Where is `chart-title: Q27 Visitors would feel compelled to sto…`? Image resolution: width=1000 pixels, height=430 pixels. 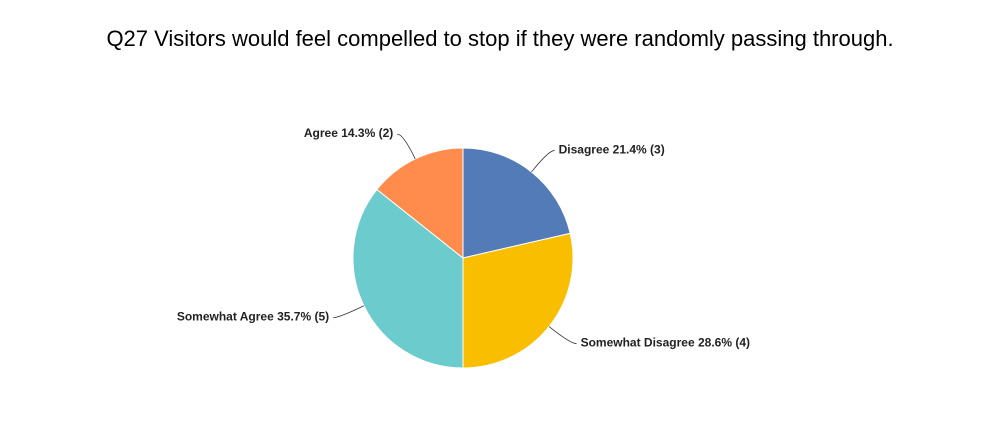 chart-title: Q27 Visitors would feel compelled to sto… is located at coordinates (499, 38).